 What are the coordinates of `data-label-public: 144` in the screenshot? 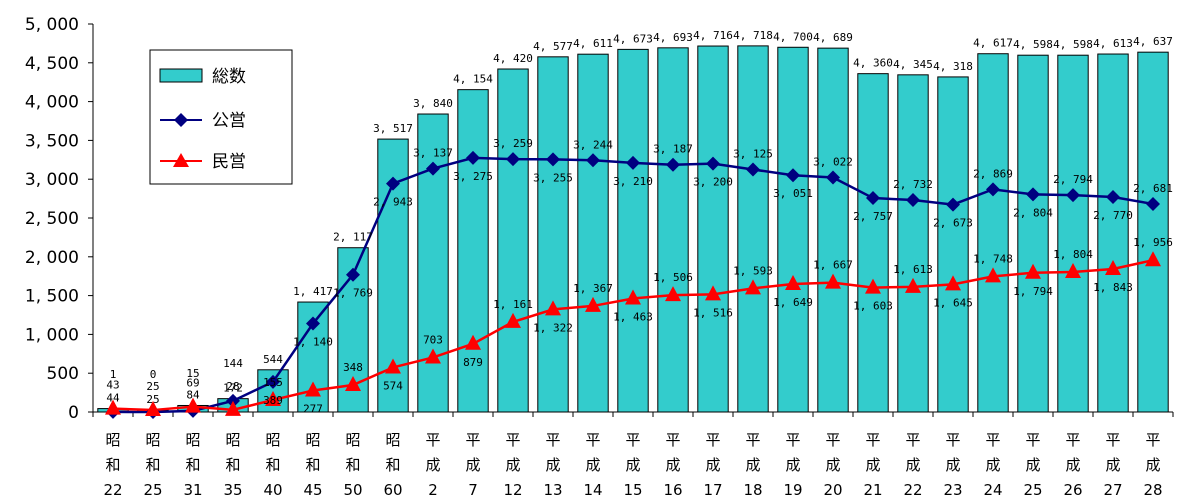 It's located at (233, 363).